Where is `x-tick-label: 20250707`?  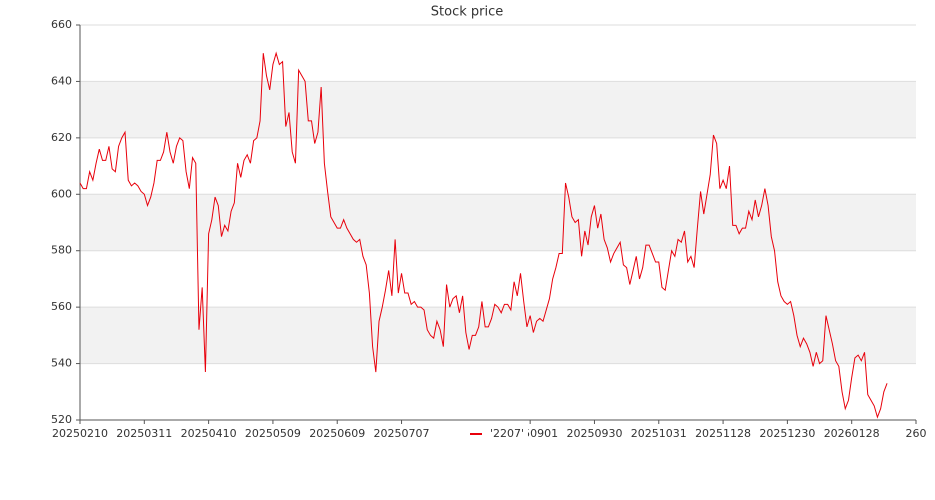
x-tick-label: 20250707 is located at coordinates (402, 433).